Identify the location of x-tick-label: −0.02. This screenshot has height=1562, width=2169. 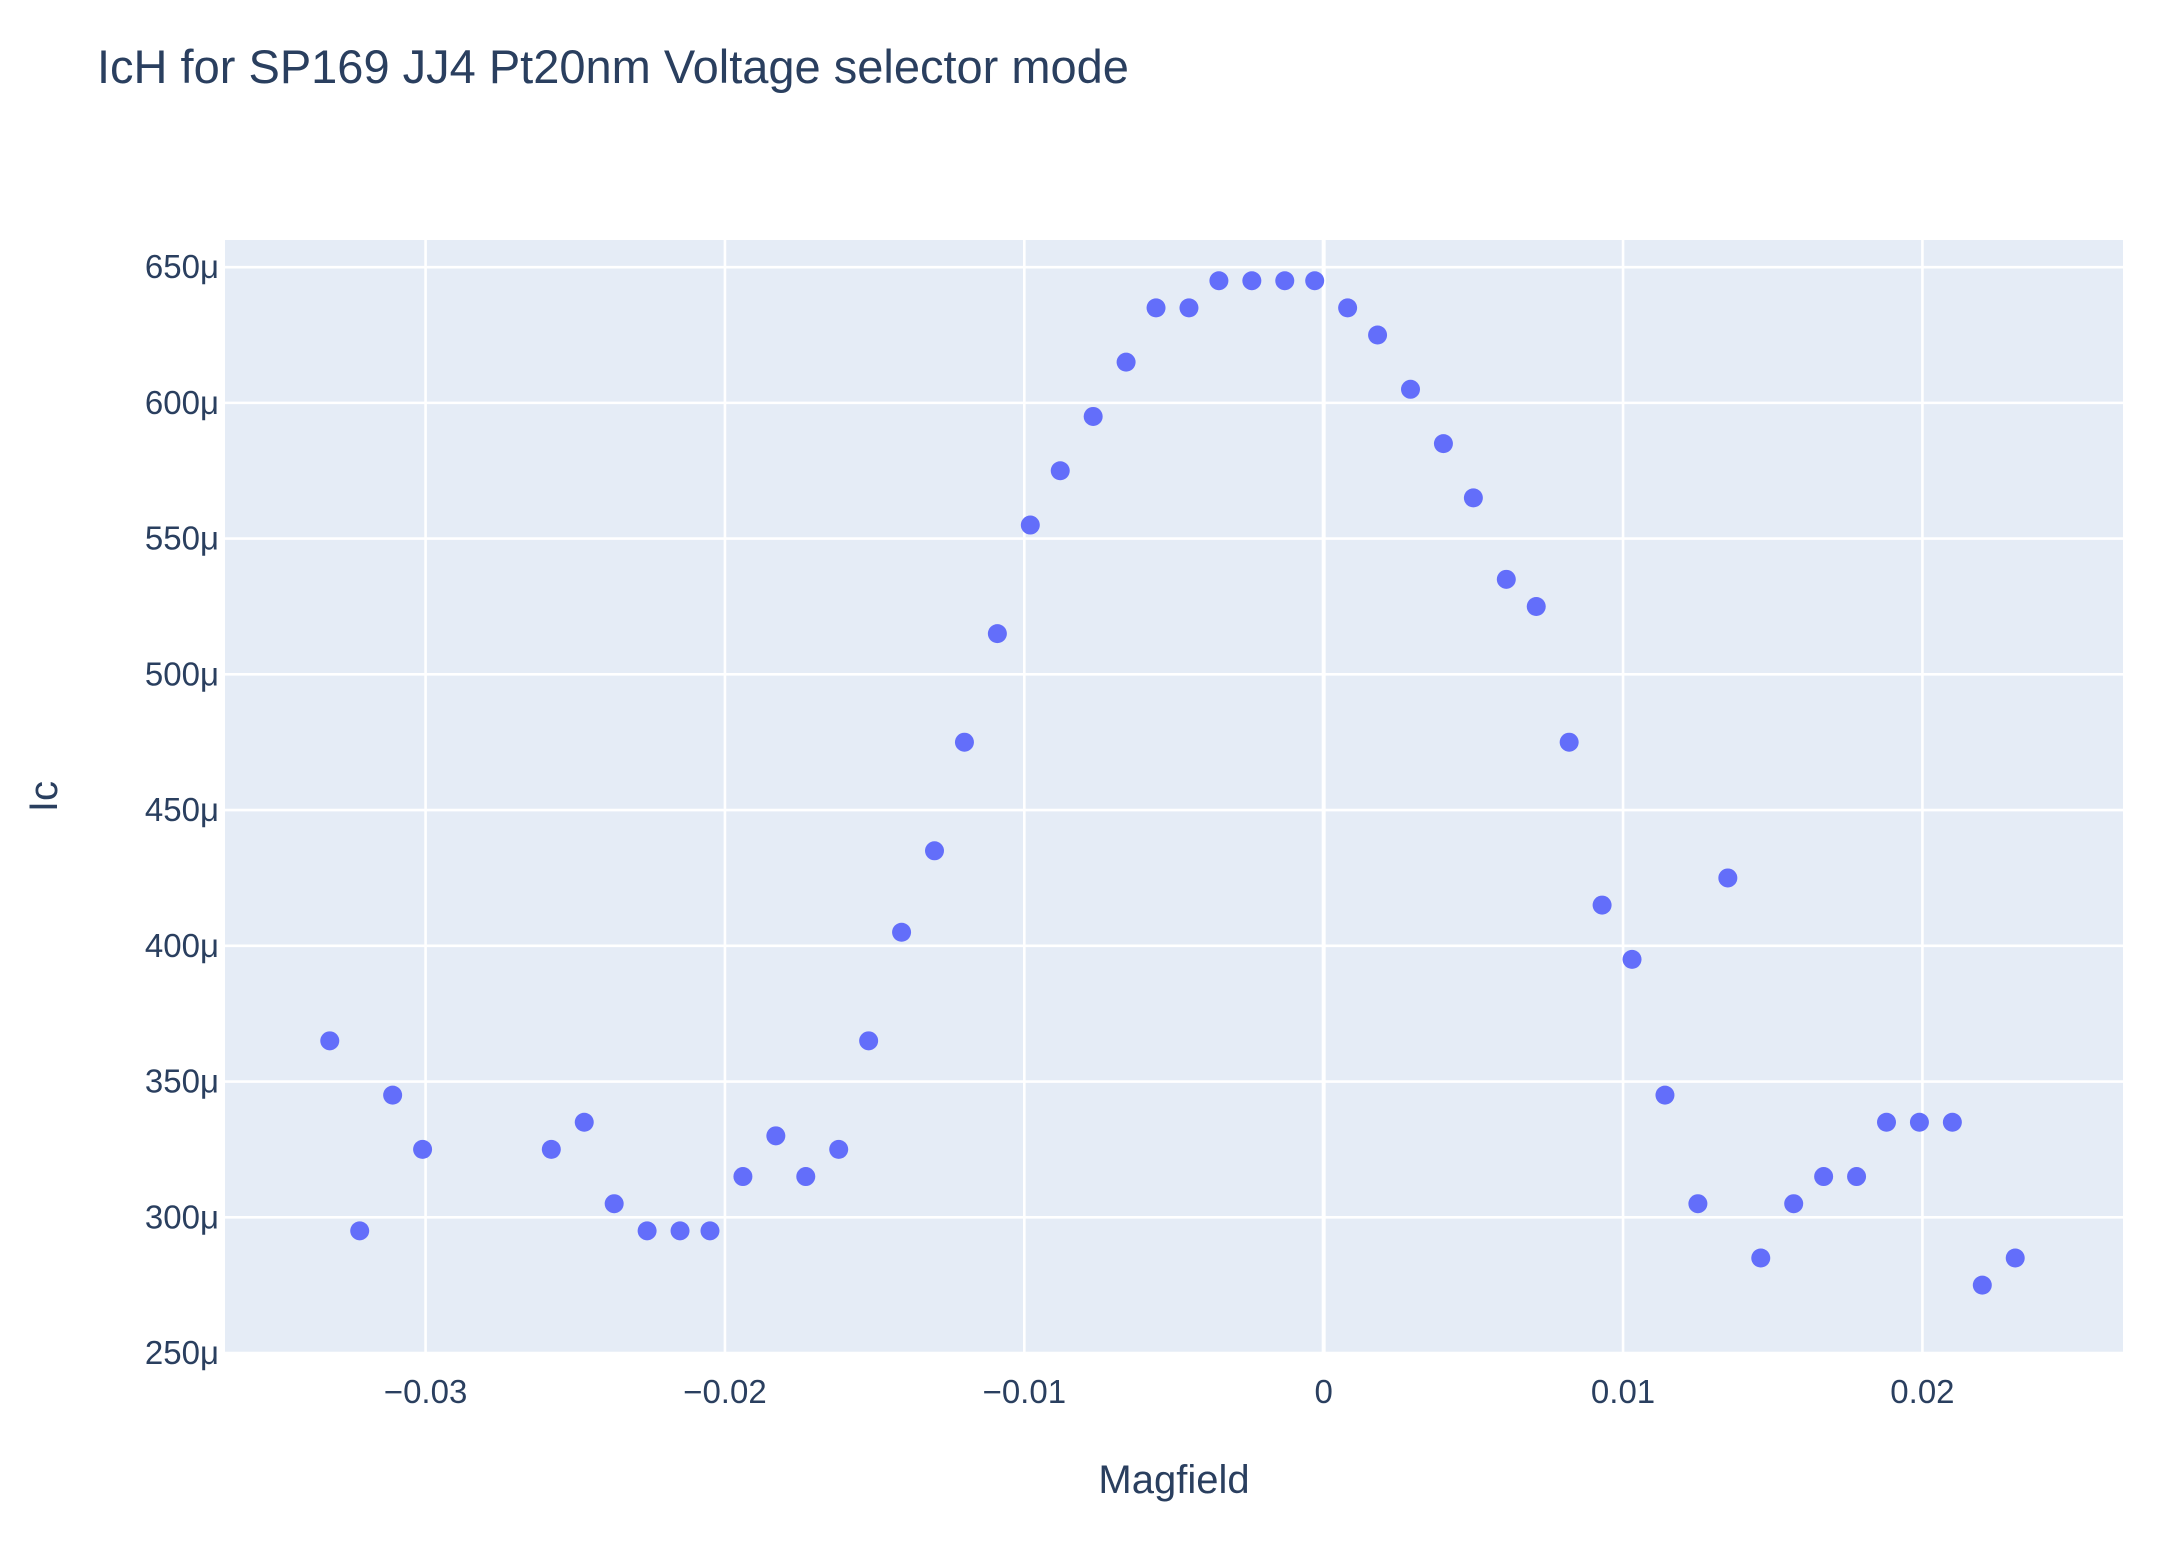
(725, 1391).